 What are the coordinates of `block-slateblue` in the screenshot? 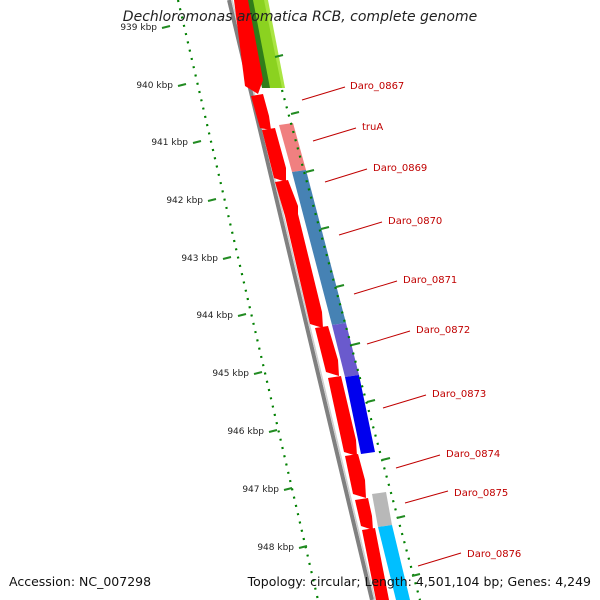 It's located at (345, 350).